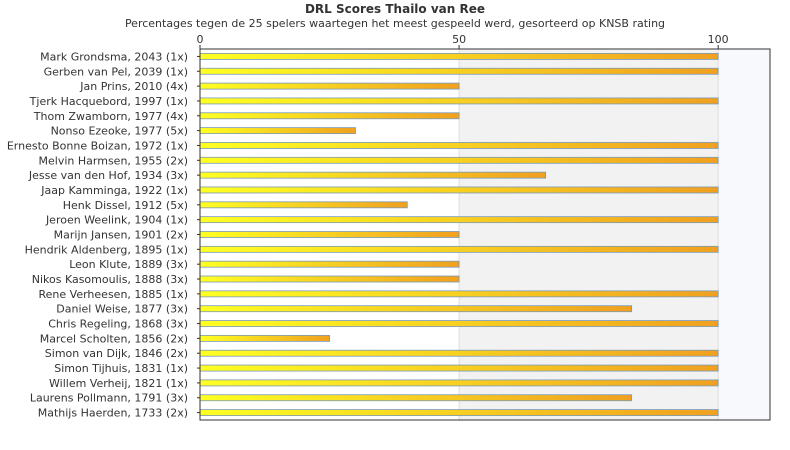  I want to click on category-label: Laurens Pollmann, 1791 (3x), so click(109, 398).